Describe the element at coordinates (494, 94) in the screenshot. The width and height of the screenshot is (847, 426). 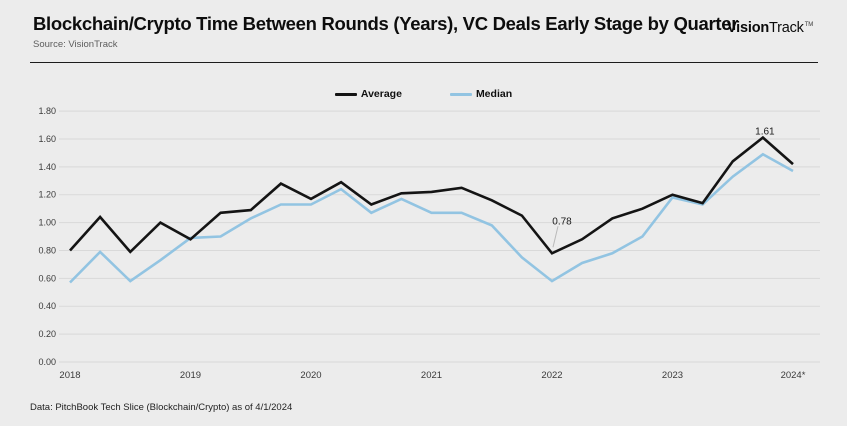
I see `legend-label-median: Median` at that location.